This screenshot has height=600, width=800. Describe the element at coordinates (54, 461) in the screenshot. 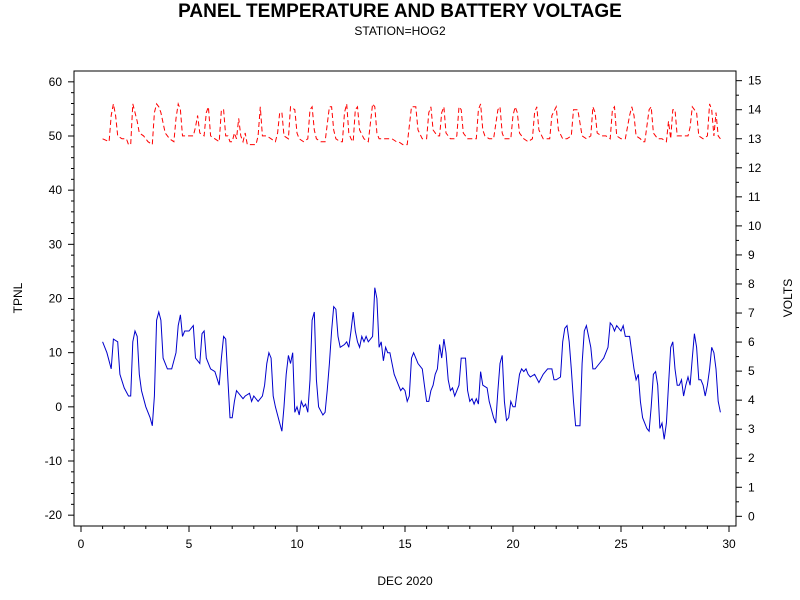

I see `y-left-tick-label: -10` at that location.